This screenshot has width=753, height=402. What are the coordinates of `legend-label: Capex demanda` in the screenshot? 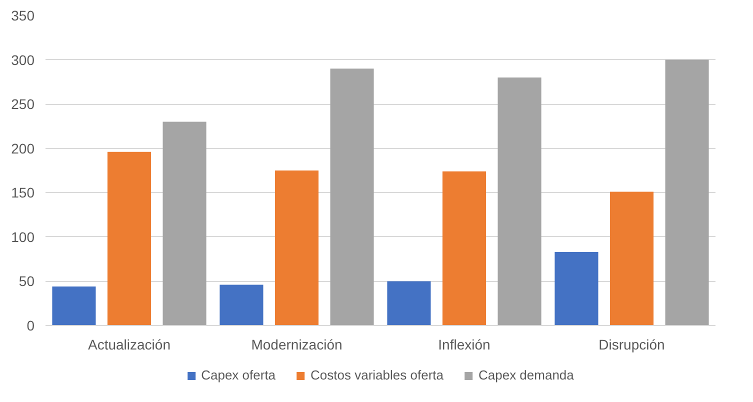 It's located at (526, 375).